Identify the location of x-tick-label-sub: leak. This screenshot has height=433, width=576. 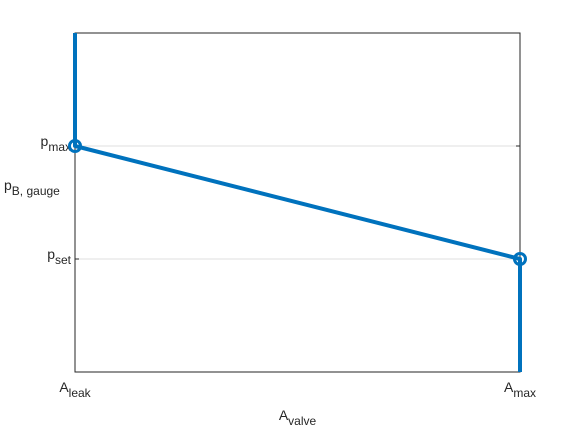
(80, 393).